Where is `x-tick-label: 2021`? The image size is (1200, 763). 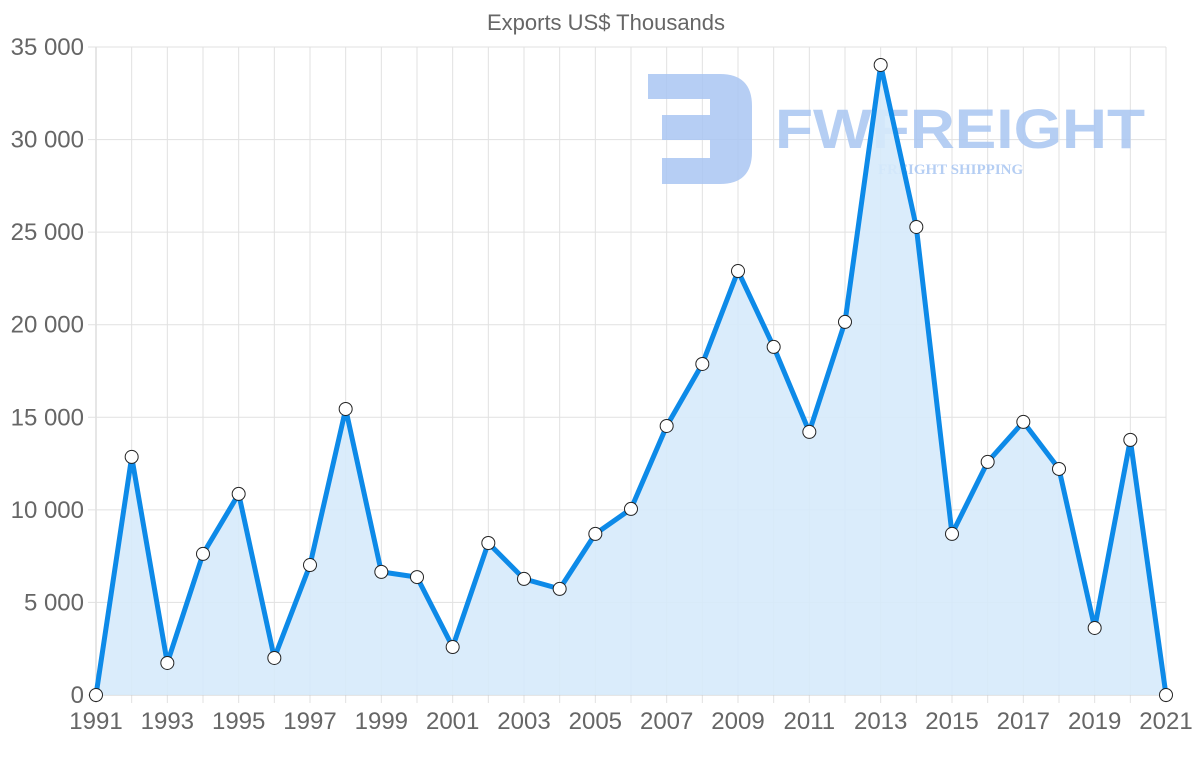
x-tick-label: 2021 is located at coordinates (1165, 721).